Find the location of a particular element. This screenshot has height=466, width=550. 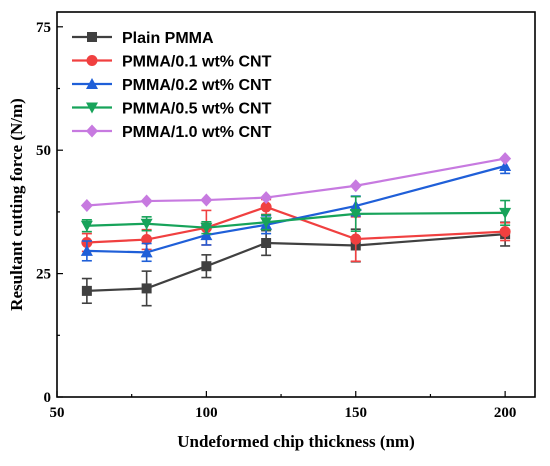

legend-entry-4: PMMA/0.5 wt% CNT is located at coordinates (172, 109).